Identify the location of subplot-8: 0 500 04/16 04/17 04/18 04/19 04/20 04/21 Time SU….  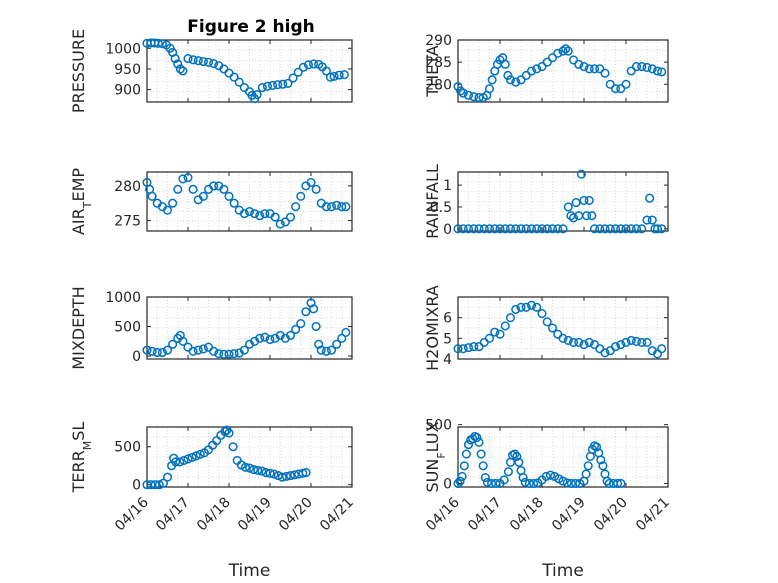
(548, 499).